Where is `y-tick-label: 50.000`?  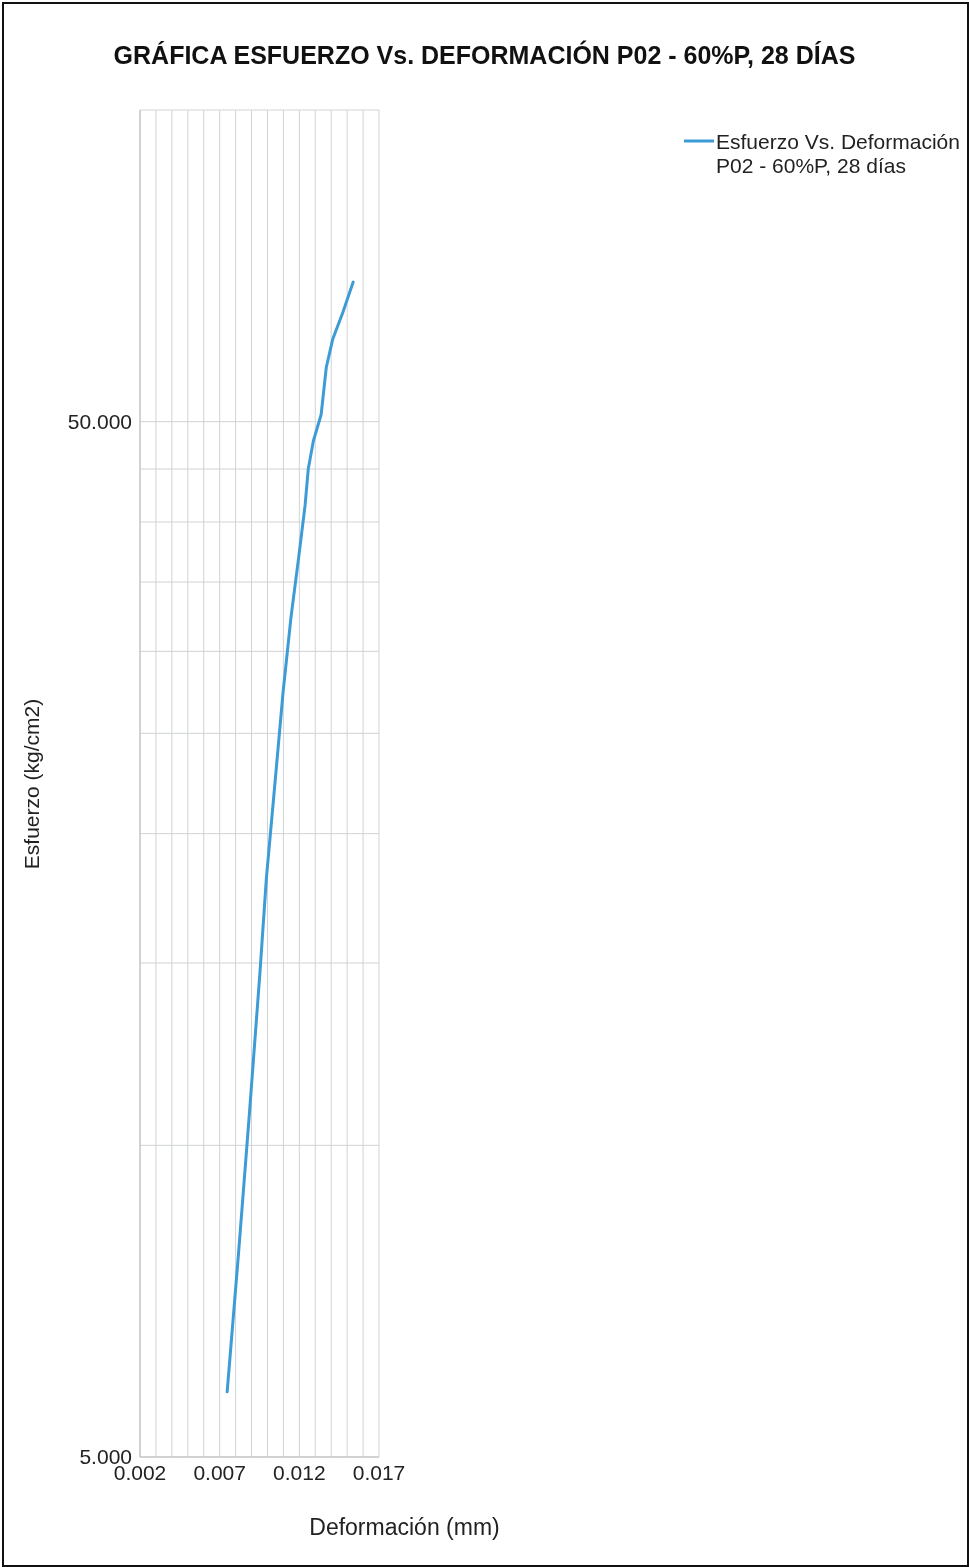 y-tick-label: 50.000 is located at coordinates (99, 422).